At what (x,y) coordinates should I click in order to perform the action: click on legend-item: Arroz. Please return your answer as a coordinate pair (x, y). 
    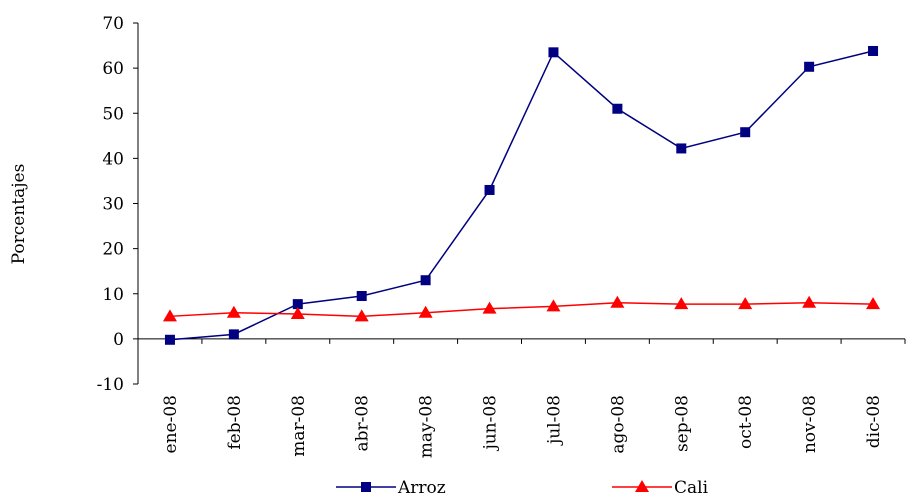
    Looking at the image, I should click on (391, 486).